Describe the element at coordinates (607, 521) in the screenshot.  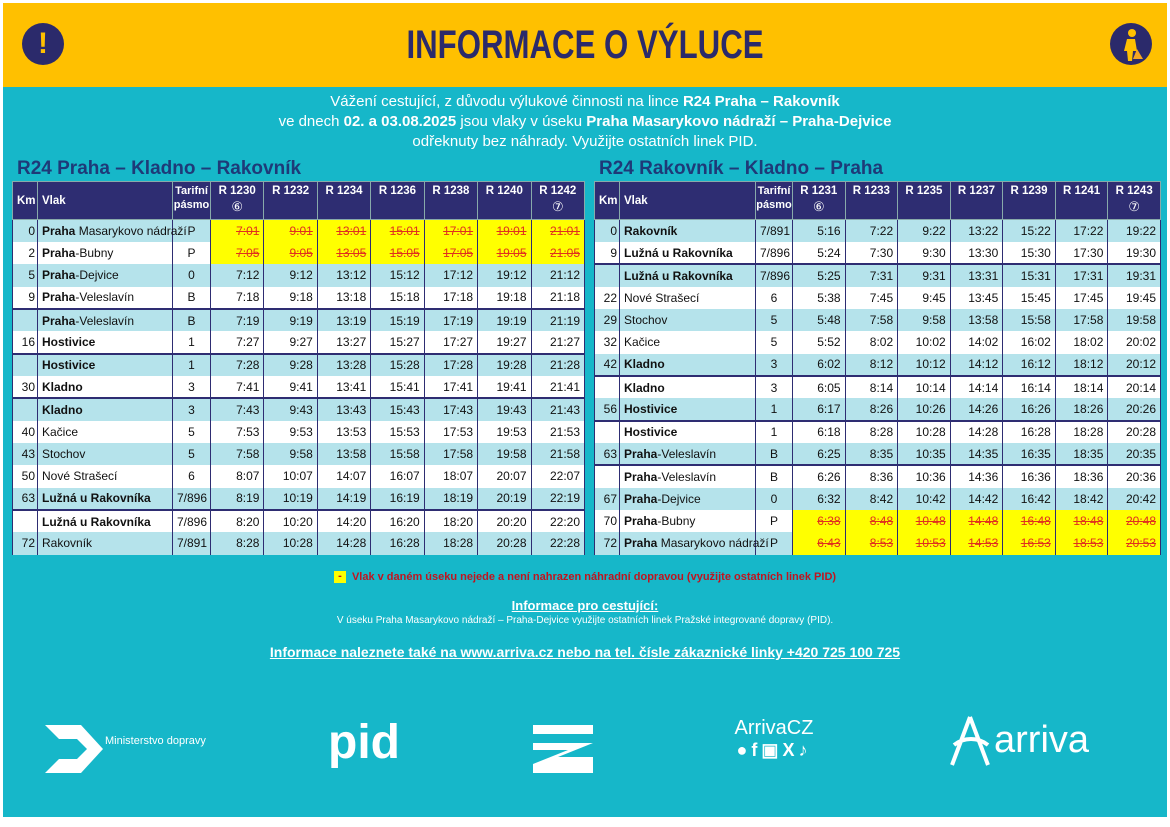
I see `km-cell: 70` at that location.